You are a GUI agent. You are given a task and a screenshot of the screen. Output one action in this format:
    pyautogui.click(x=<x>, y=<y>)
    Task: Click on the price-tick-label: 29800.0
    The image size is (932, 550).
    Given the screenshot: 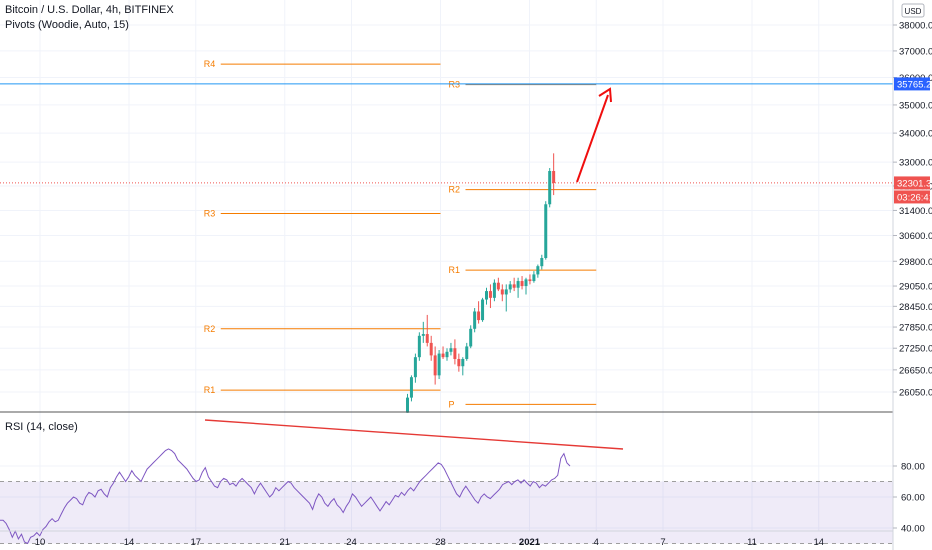 What is the action you would take?
    pyautogui.click(x=915, y=262)
    